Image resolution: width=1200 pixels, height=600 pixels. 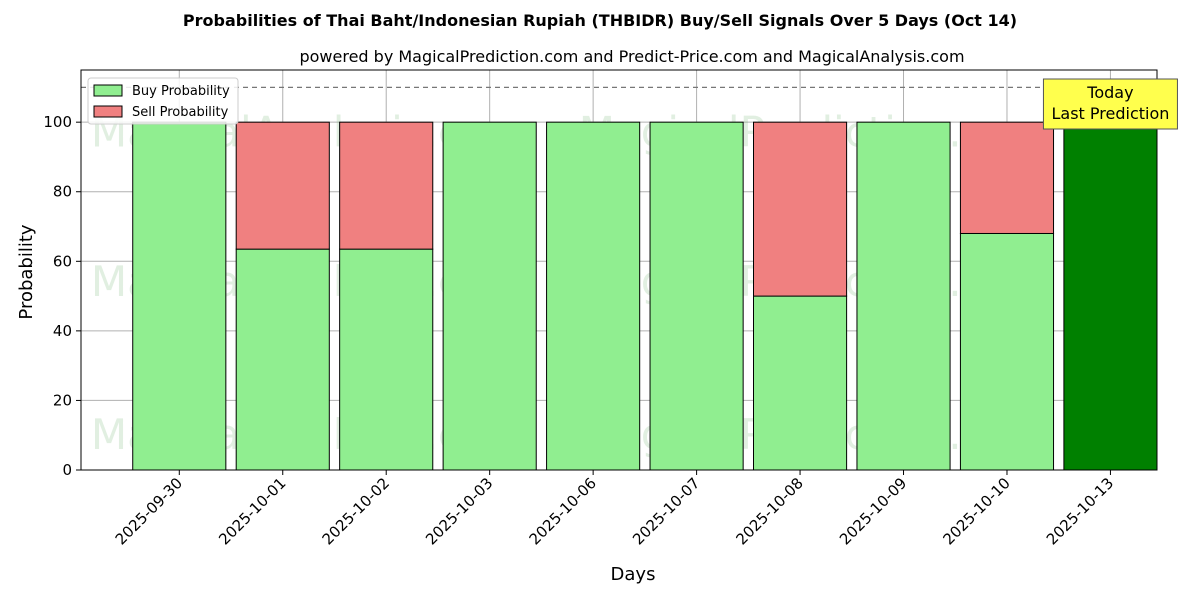 I want to click on legend-label: Sell Probability, so click(x=180, y=112).